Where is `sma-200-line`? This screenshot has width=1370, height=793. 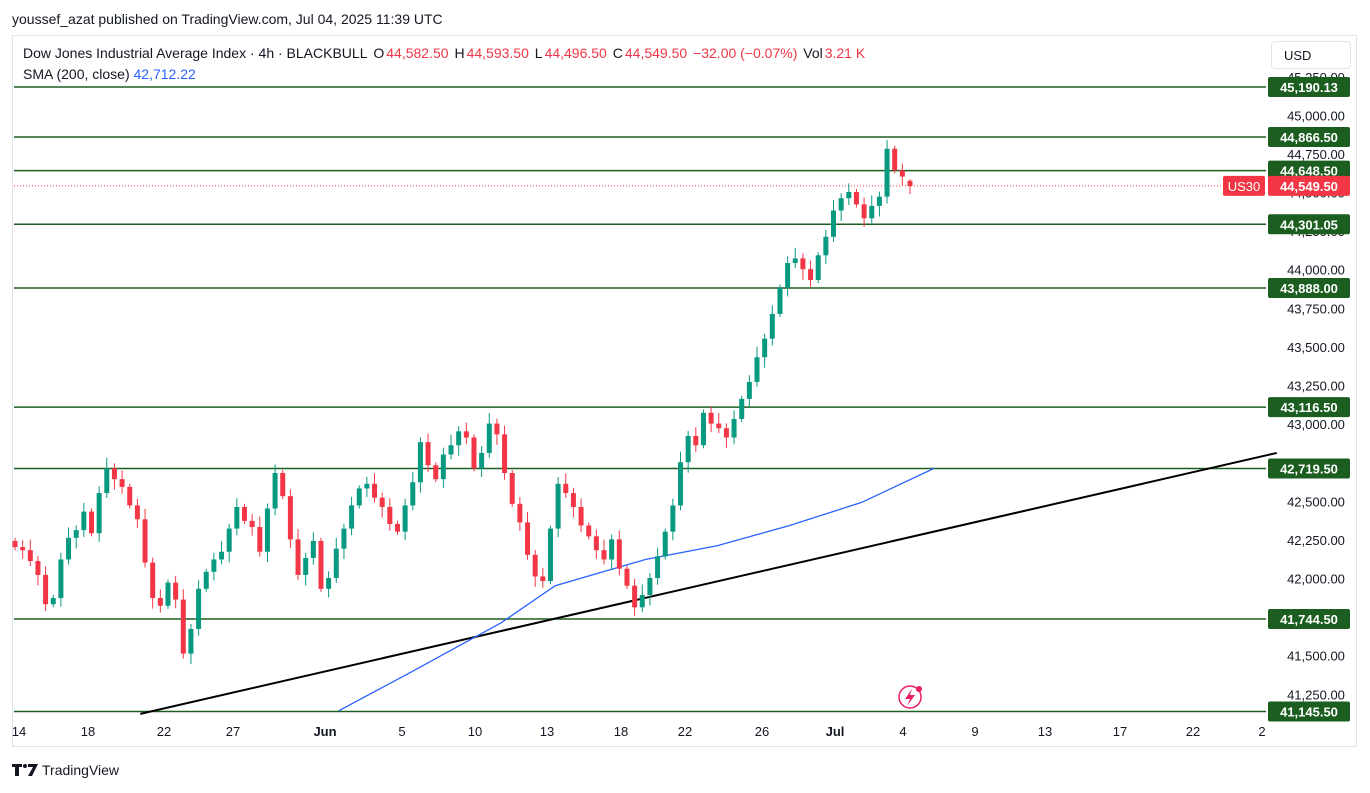 sma-200-line is located at coordinates (636, 589).